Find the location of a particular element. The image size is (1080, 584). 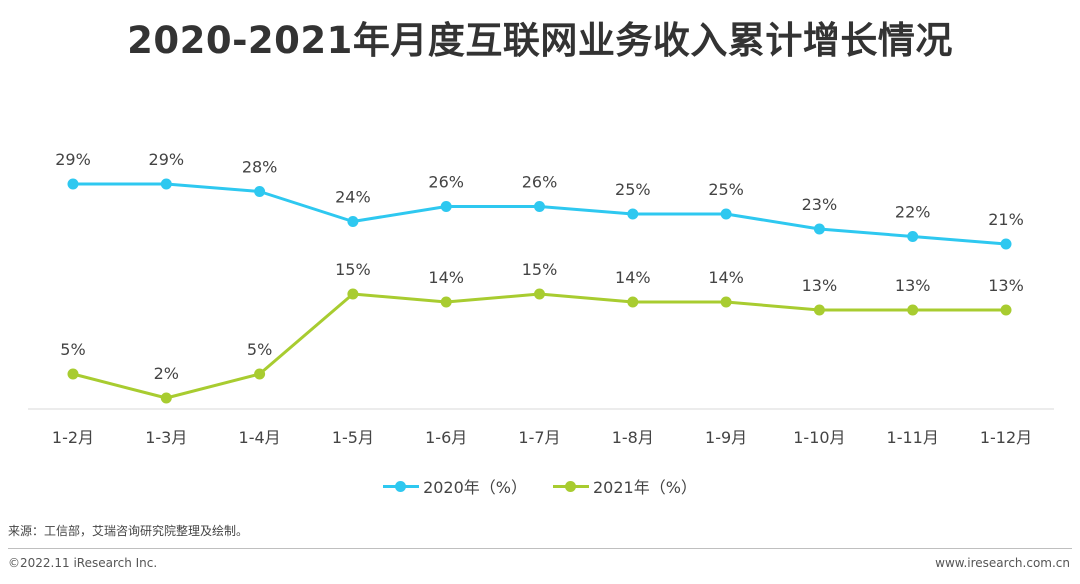

x-tick-label: 1-3月 is located at coordinates (166, 437).